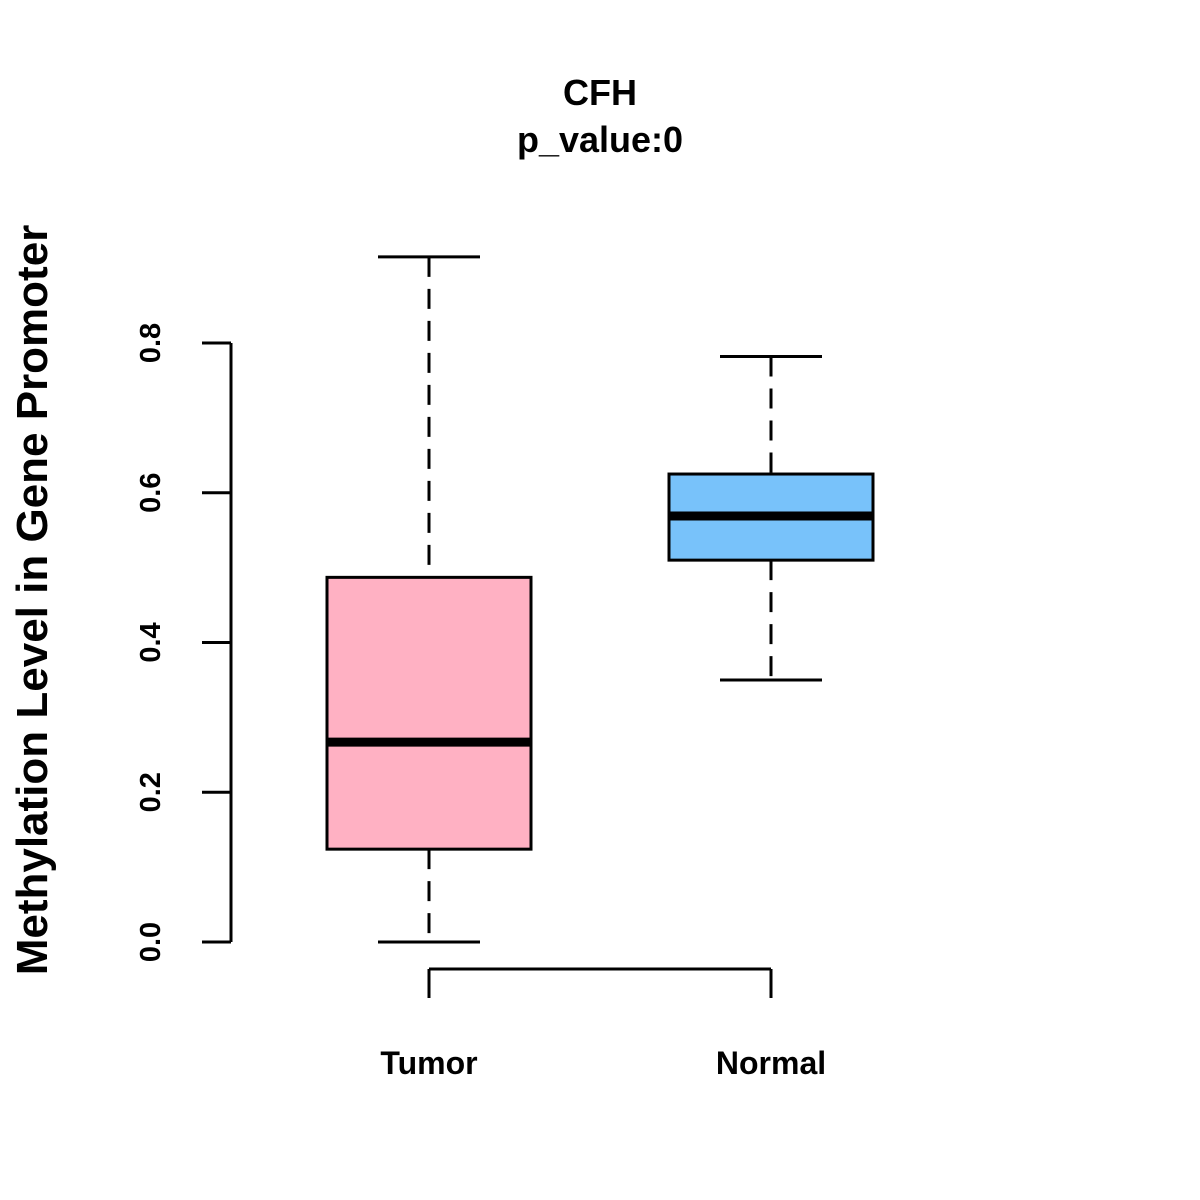  I want to click on x-tick-label: Tumor, so click(428, 1063).